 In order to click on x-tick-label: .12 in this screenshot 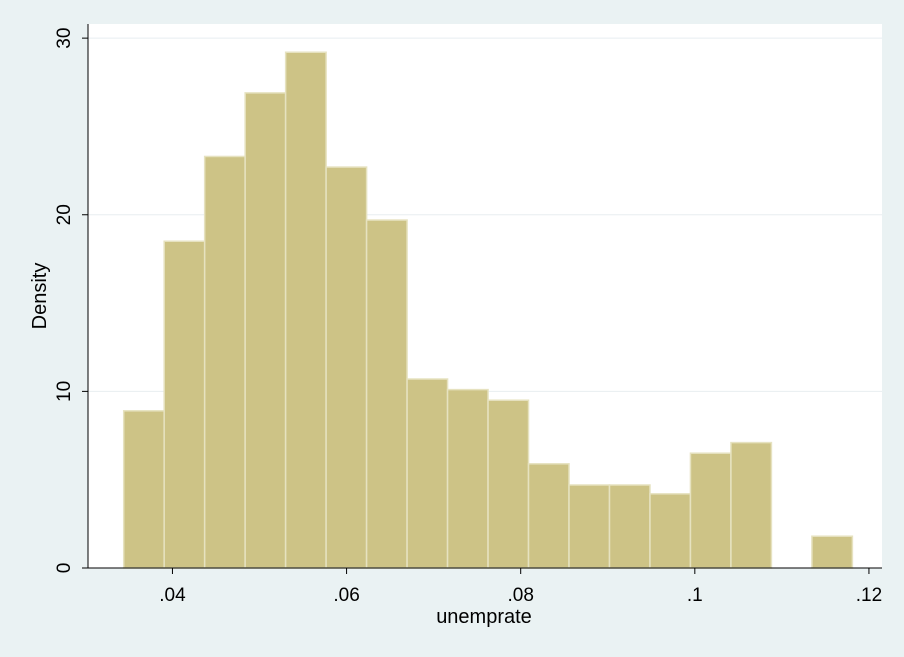, I will do `click(869, 595)`.